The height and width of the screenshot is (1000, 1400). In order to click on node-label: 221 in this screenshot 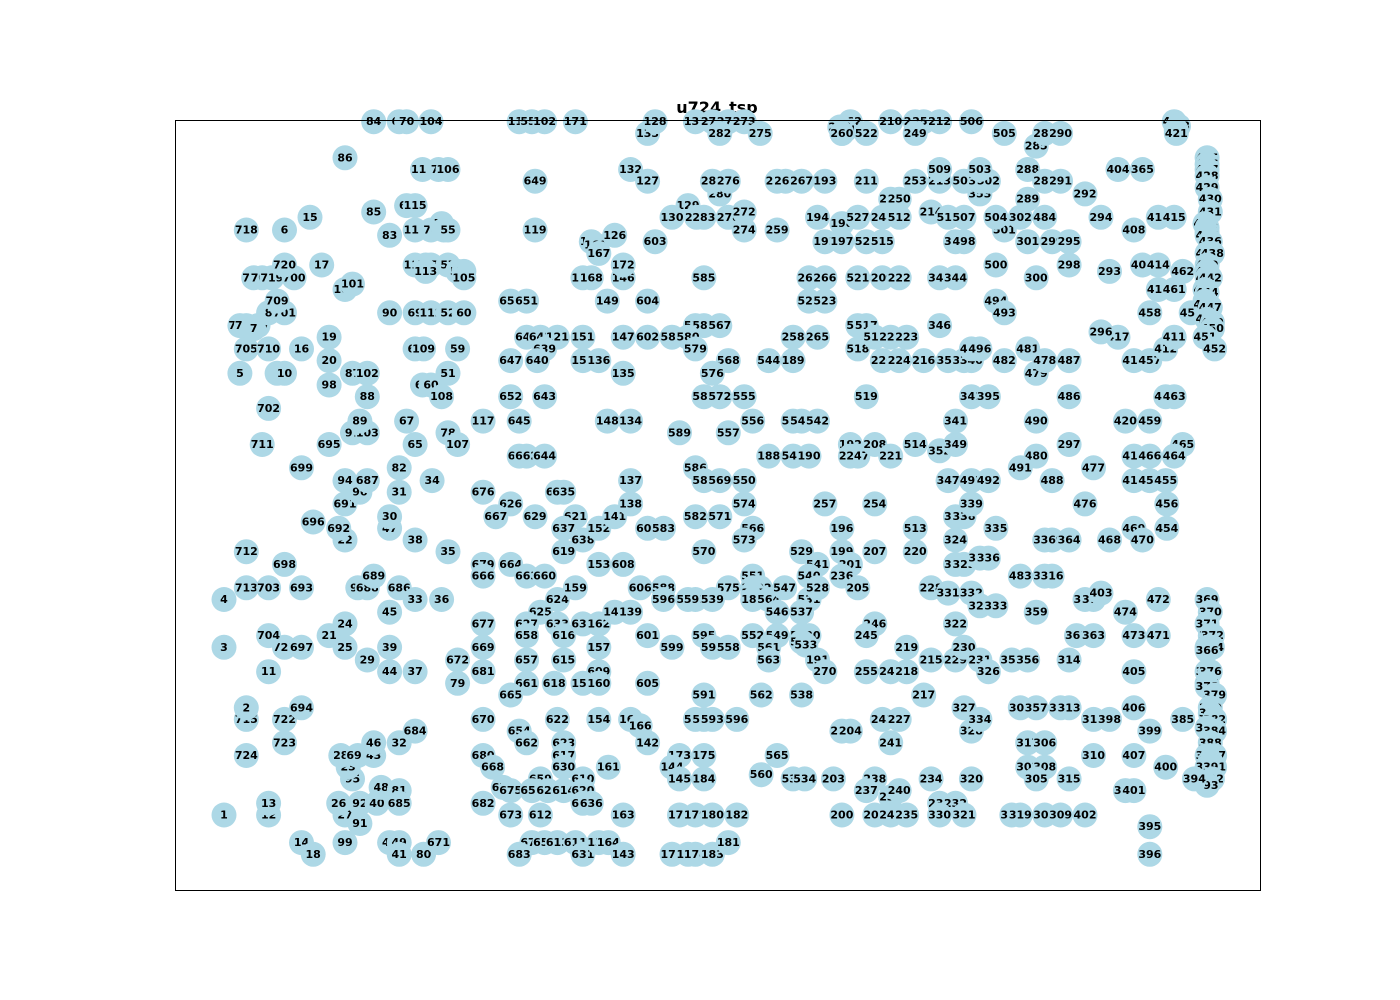, I will do `click(890, 456)`.